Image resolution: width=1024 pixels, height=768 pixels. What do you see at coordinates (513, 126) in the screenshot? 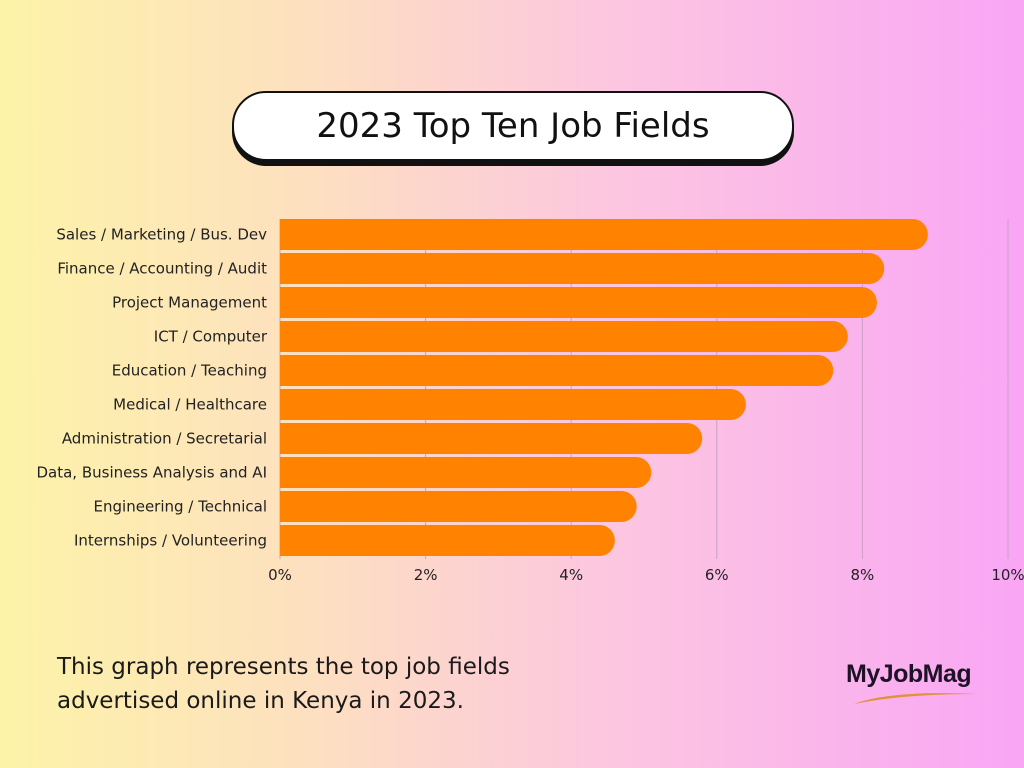
I see `chart-title: 2023 Top Ten Job Fields` at bounding box center [513, 126].